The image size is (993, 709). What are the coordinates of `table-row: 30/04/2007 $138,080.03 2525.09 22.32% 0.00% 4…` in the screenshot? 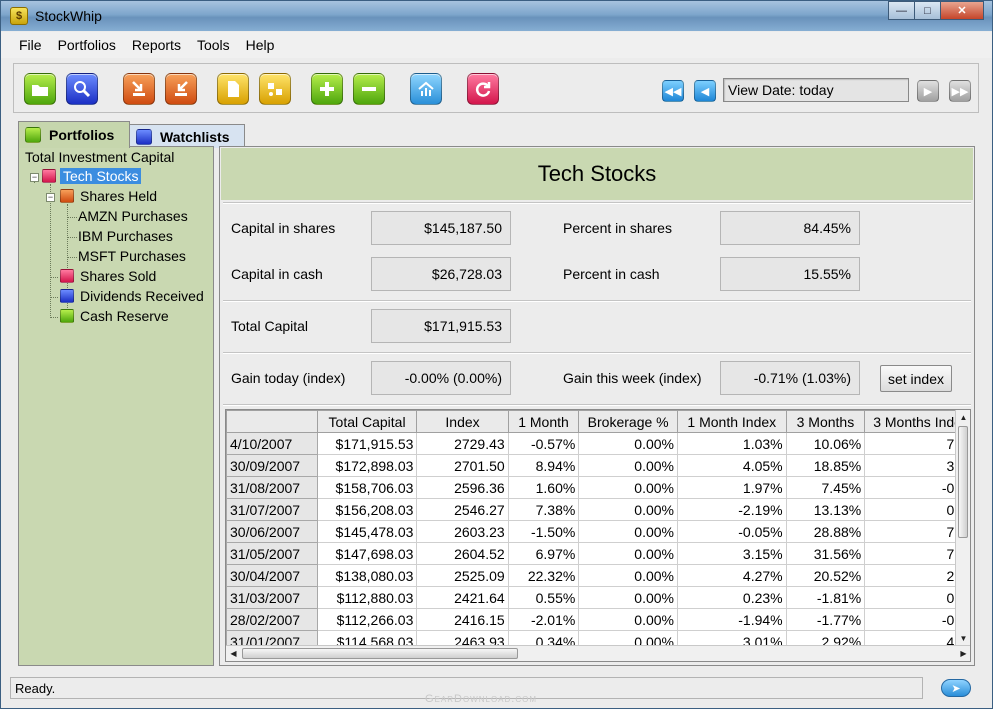 It's located at (598, 575).